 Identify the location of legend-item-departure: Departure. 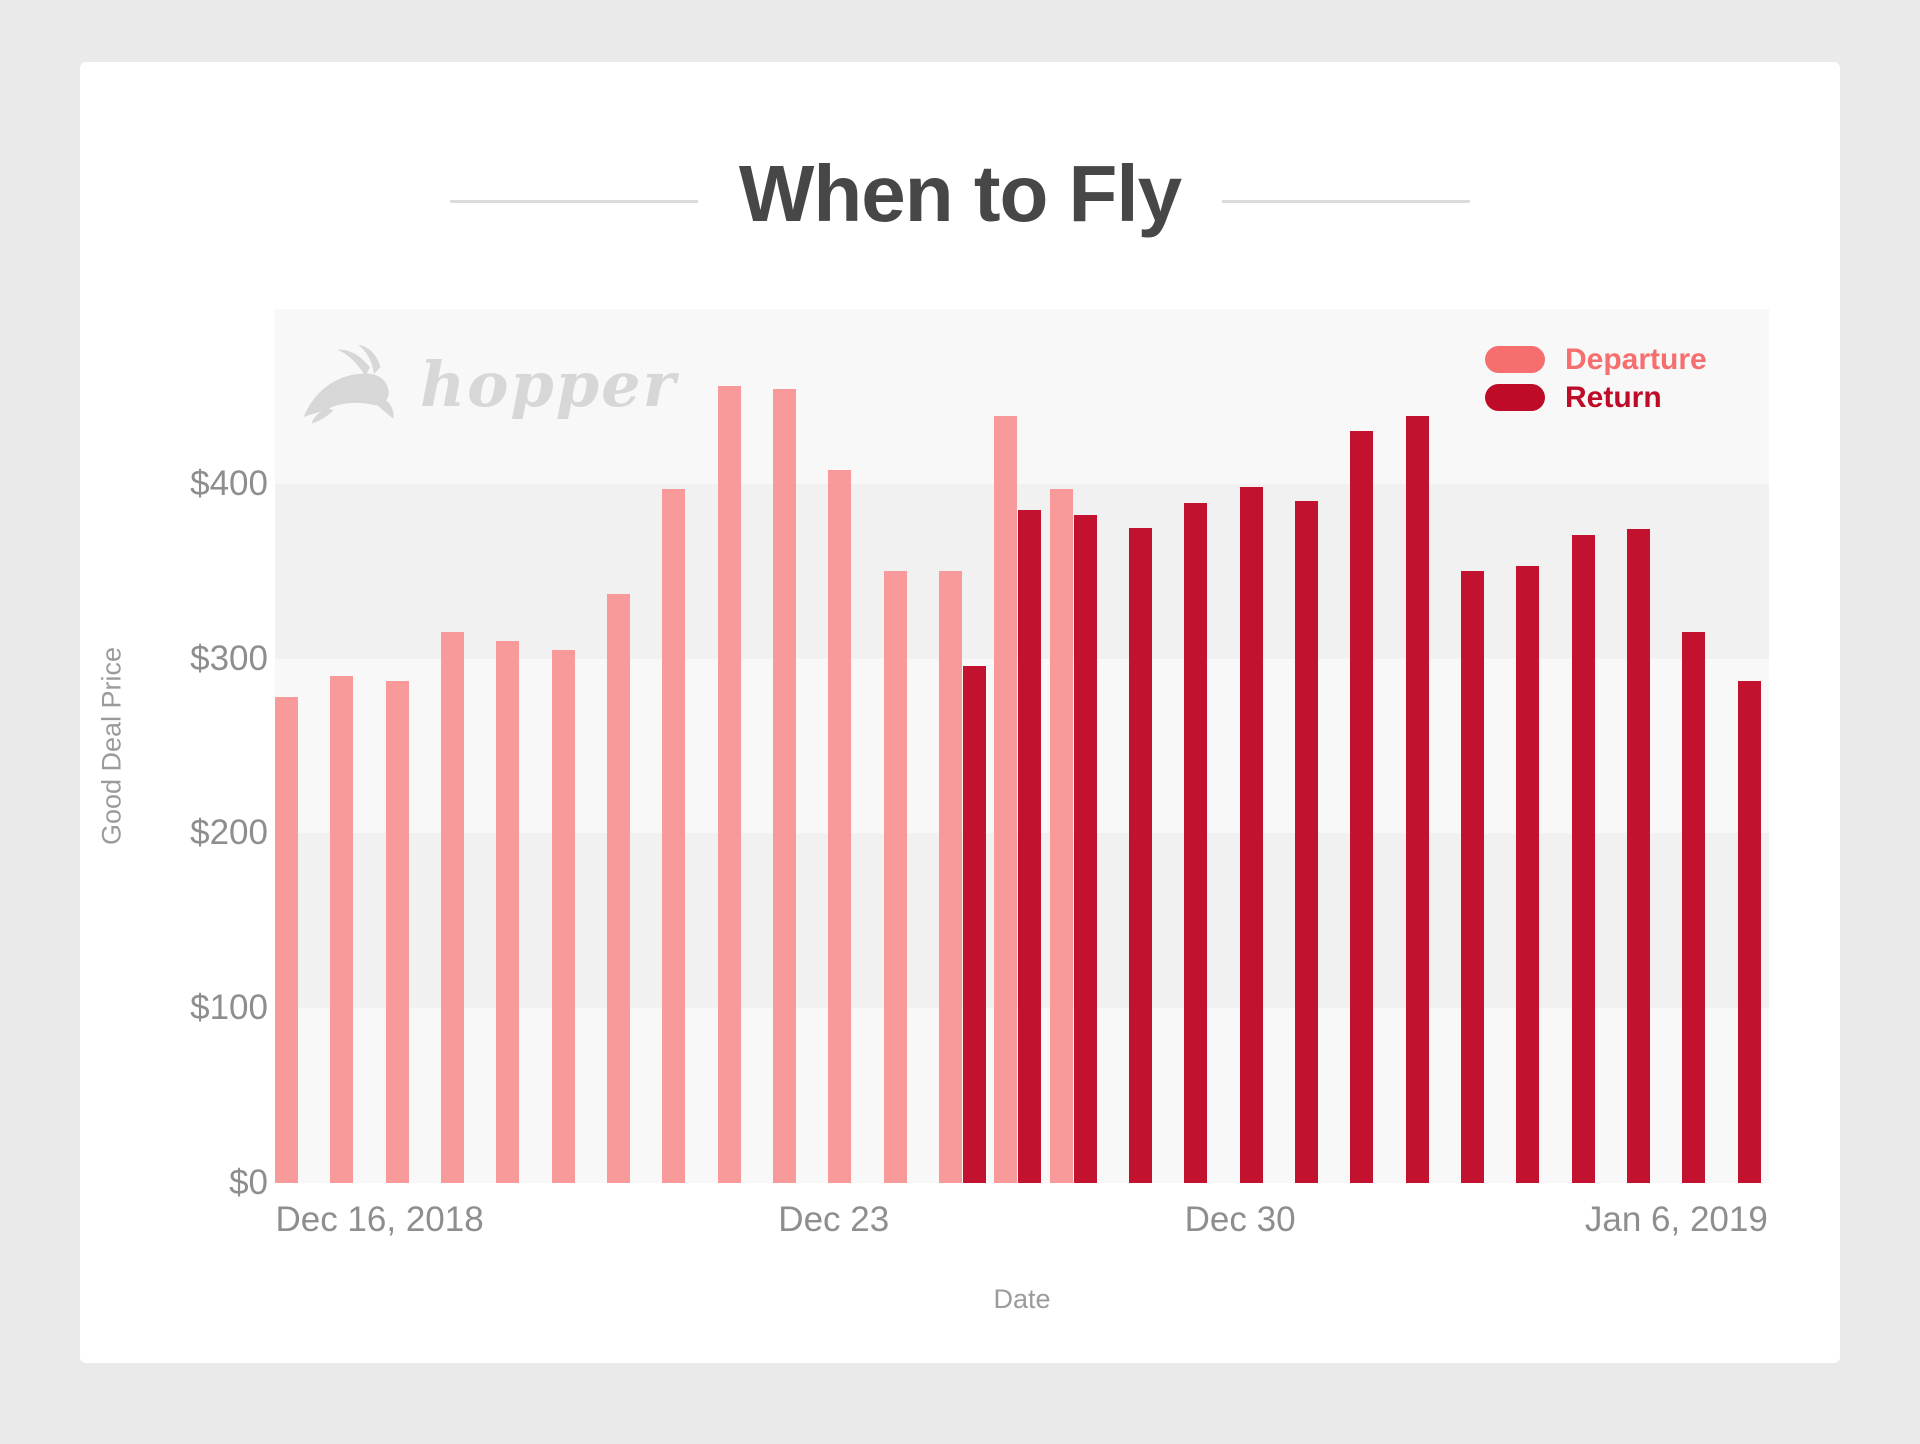
(1596, 359).